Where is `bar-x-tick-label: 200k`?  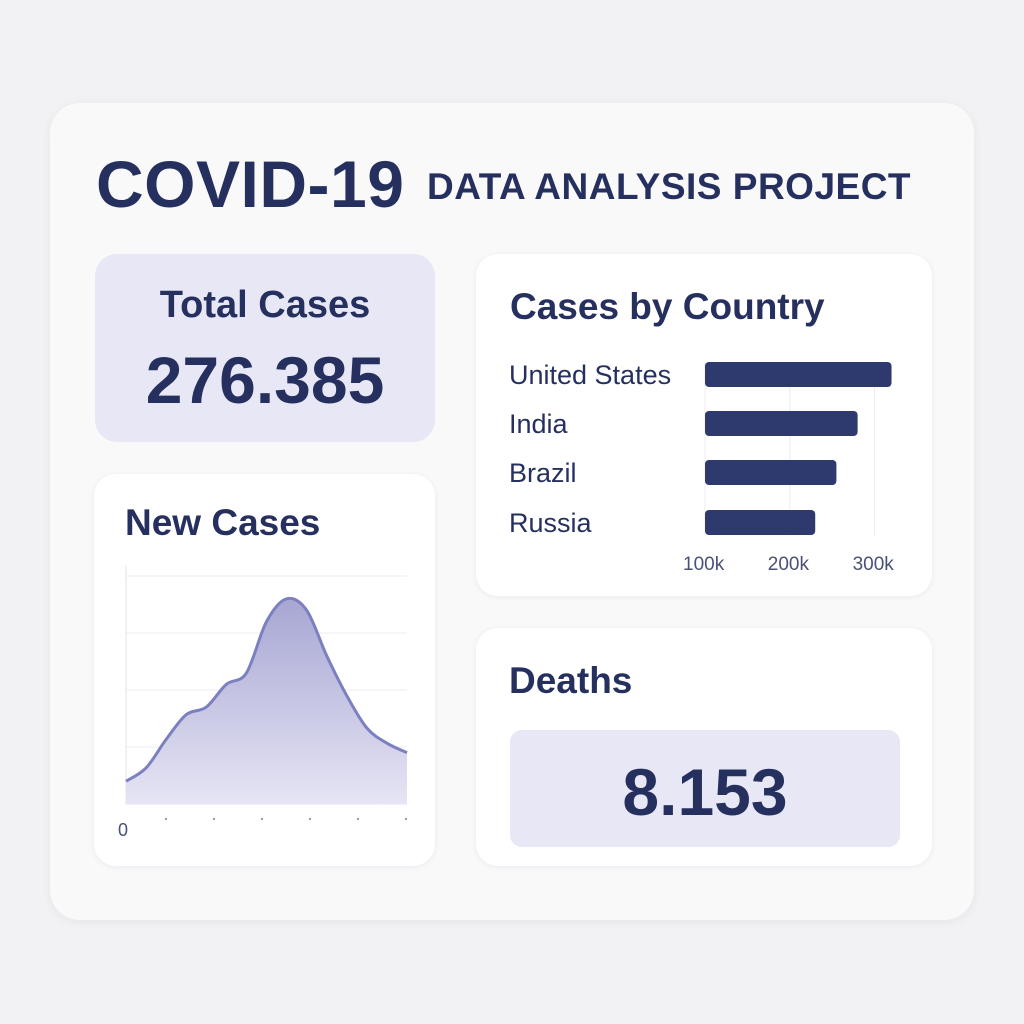
bar-x-tick-label: 200k is located at coordinates (789, 564).